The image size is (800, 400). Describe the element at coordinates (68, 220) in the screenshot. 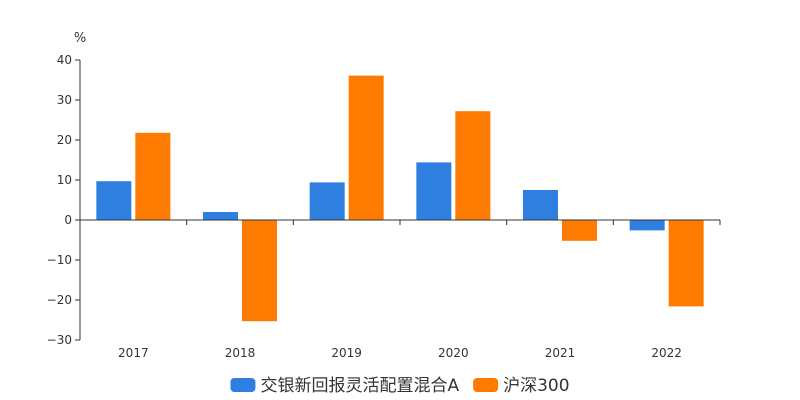

I see `y-tick-label: 0` at that location.